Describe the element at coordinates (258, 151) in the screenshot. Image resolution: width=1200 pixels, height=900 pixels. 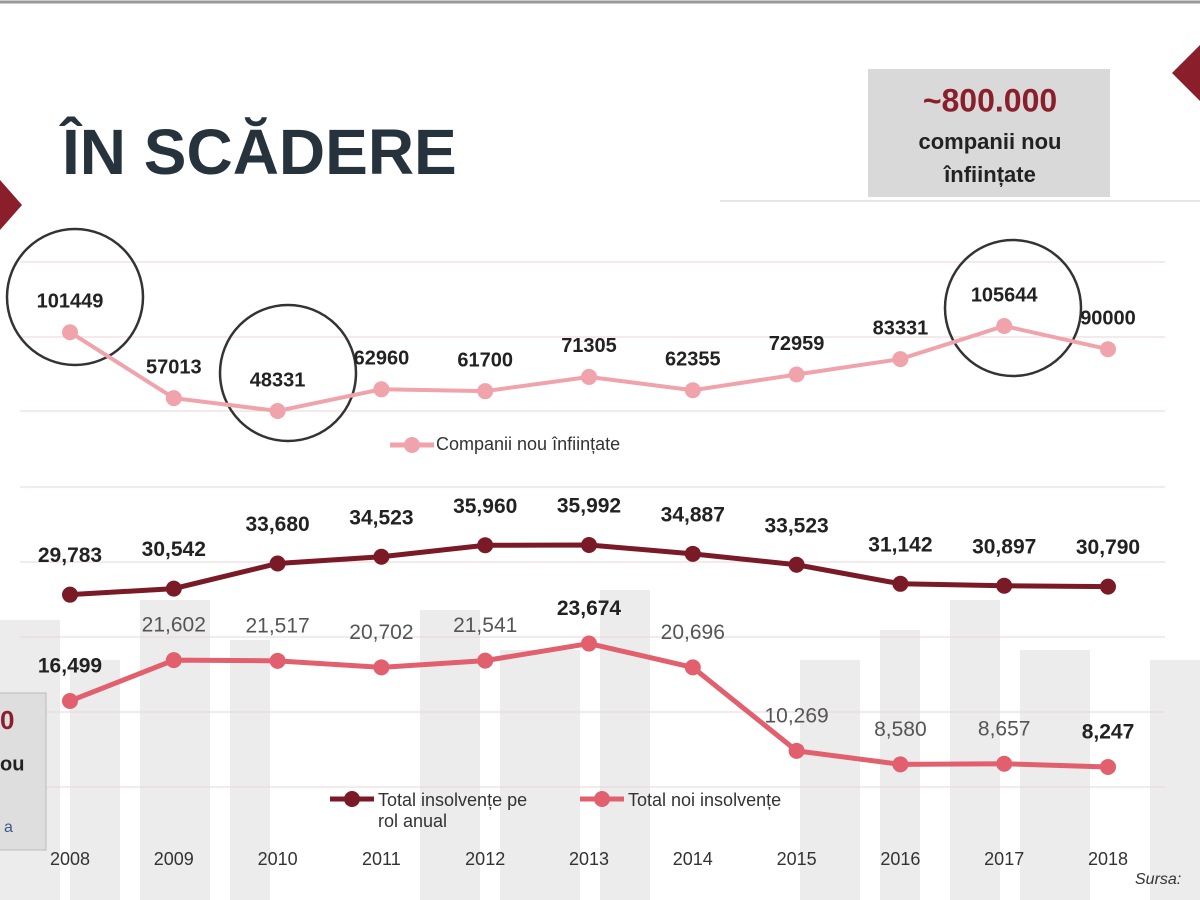
I see `title: ÎN SCĂDERE` at that location.